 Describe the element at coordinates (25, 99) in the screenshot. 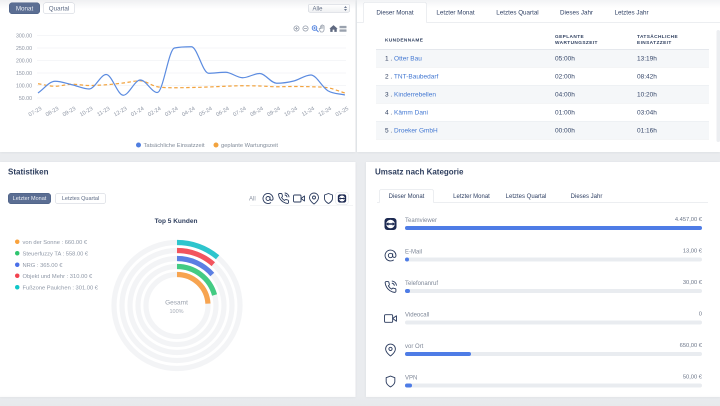

I see `svg-text: 50.00` at that location.